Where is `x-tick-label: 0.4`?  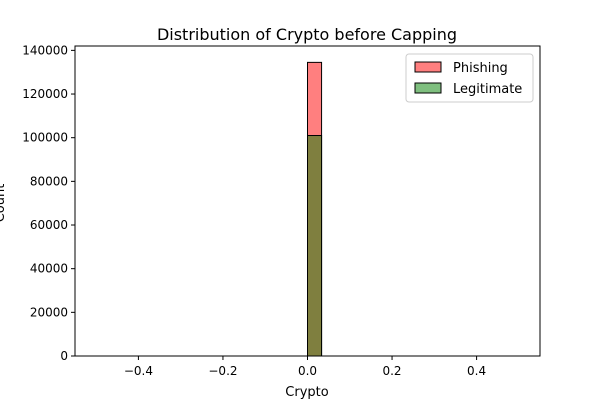
x-tick-label: 0.4 is located at coordinates (476, 371).